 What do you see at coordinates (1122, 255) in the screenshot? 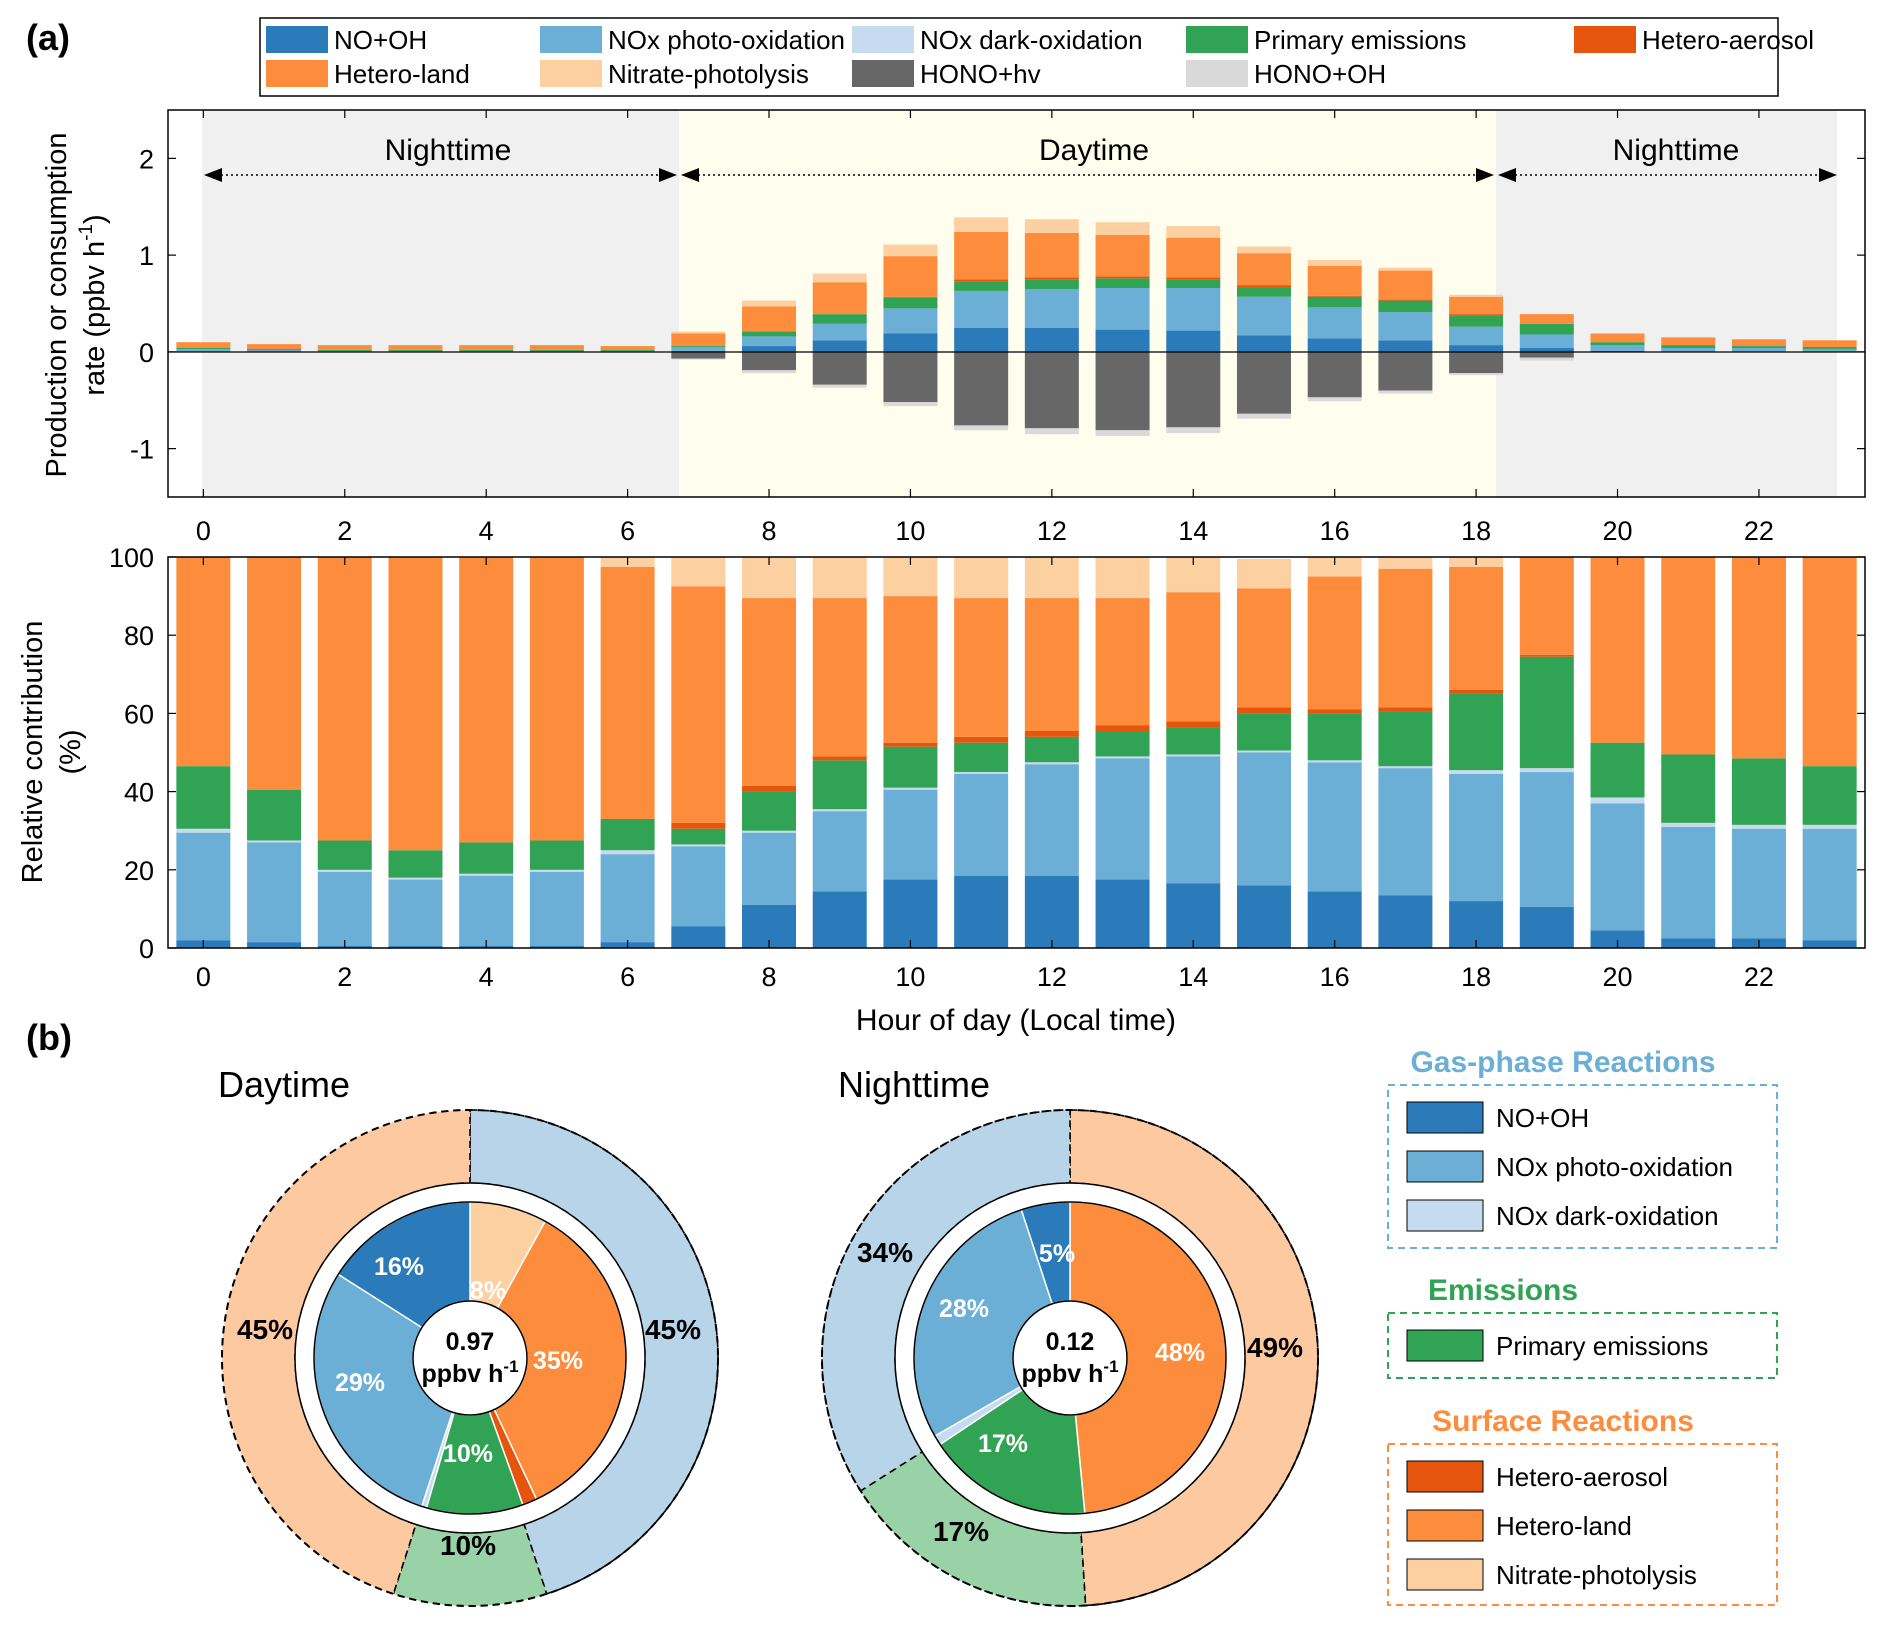
I see `bar-hetero_land-h13` at bounding box center [1122, 255].